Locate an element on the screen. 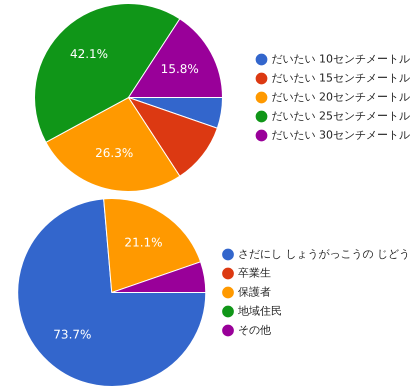 The height and width of the screenshot is (390, 420). legend-label: その他 is located at coordinates (255, 329).